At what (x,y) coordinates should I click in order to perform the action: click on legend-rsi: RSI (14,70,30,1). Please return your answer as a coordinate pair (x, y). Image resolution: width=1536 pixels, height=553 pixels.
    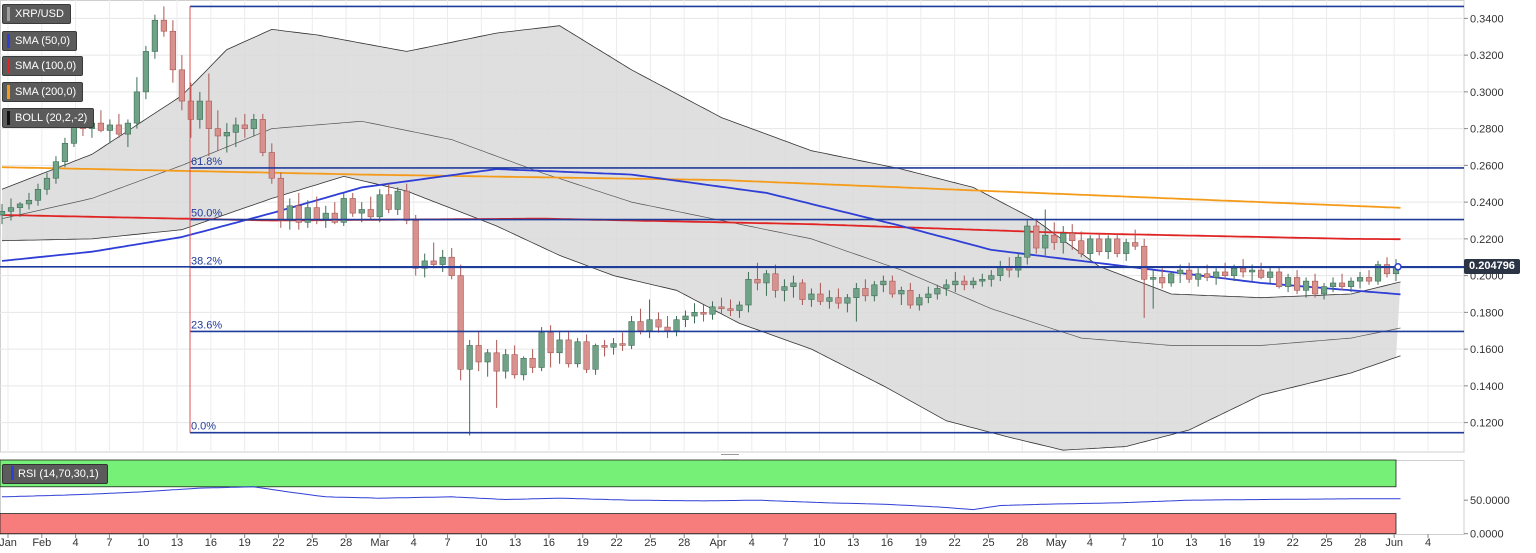
    Looking at the image, I should click on (55, 474).